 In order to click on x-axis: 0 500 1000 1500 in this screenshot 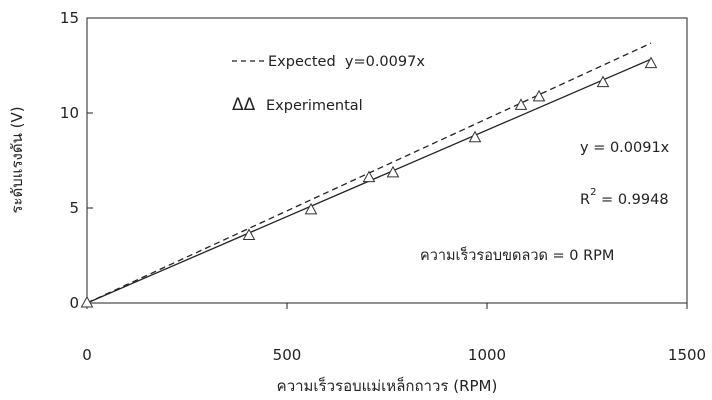, I will do `click(394, 333)`.